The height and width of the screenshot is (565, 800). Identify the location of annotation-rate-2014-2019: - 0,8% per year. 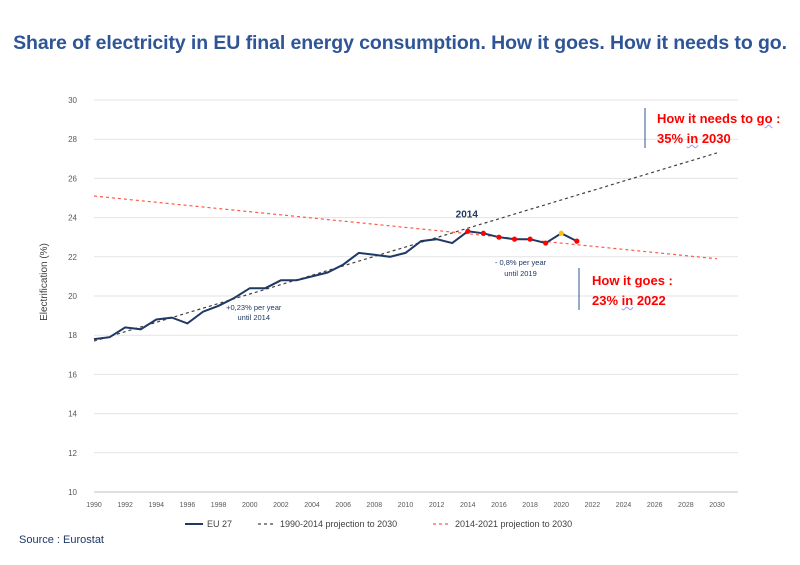
(521, 262).